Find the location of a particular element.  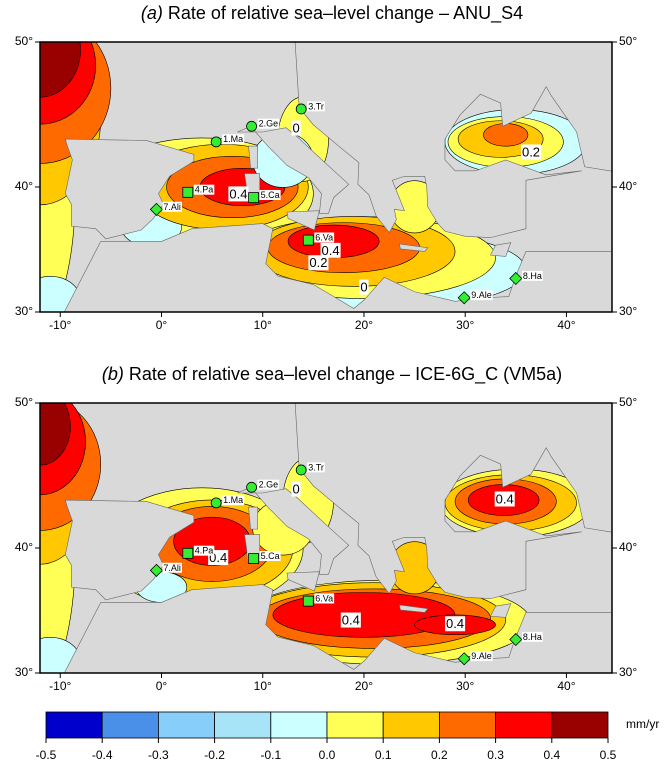

station-label: 6.Va is located at coordinates (324, 599).